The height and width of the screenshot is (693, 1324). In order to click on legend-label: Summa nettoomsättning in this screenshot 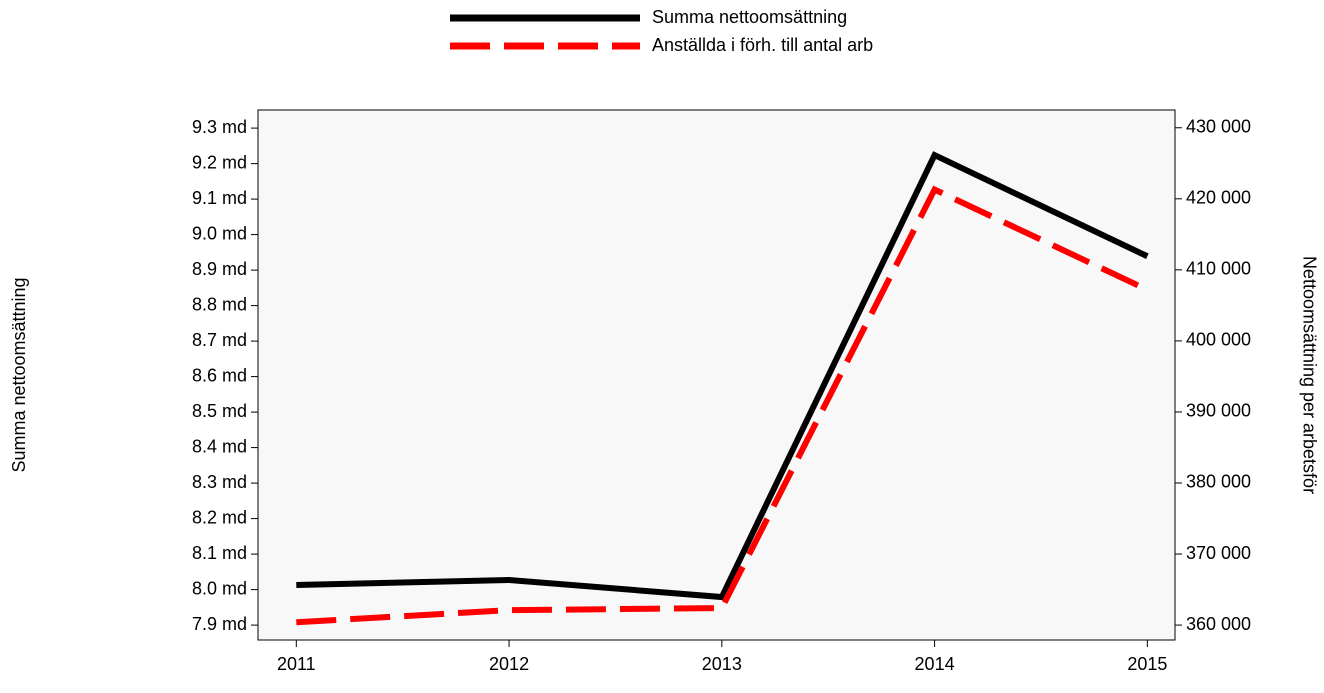, I will do `click(749, 17)`.